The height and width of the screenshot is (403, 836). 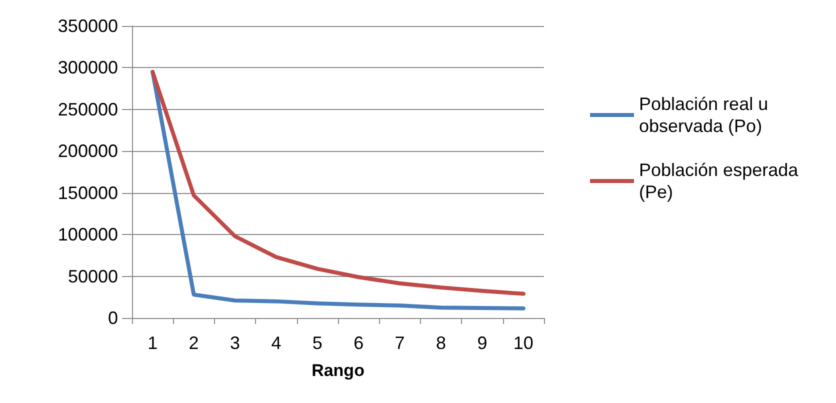 I want to click on y-tick-label: 200000, so click(x=88, y=151).